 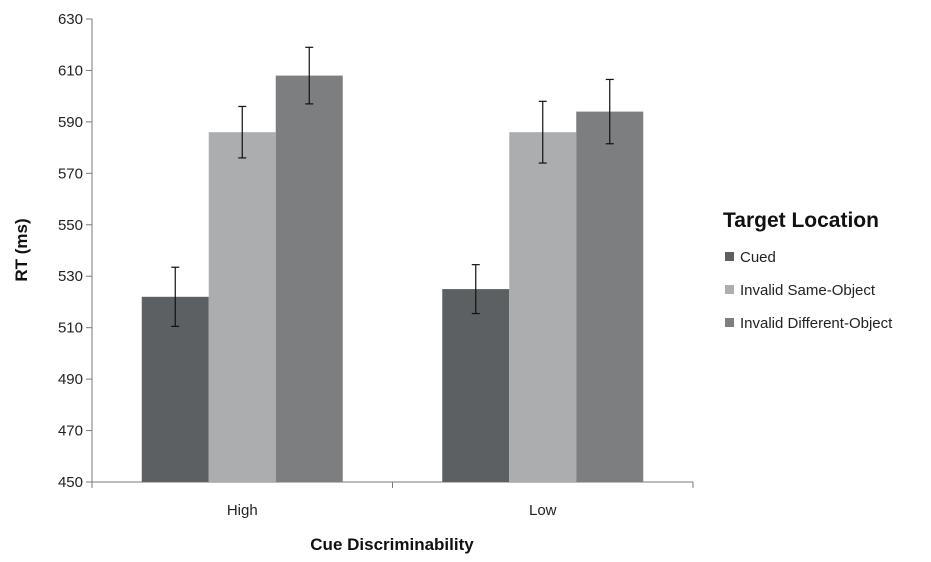 What do you see at coordinates (70, 70) in the screenshot?
I see `y-tick-label: 610` at bounding box center [70, 70].